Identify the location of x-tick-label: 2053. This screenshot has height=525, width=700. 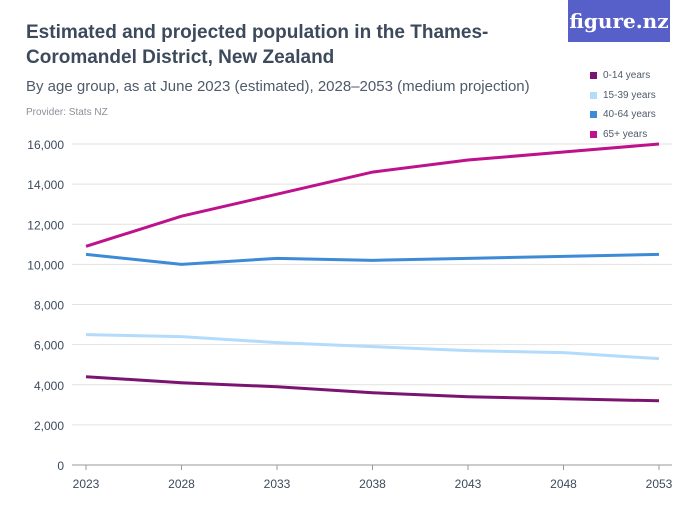
(659, 484).